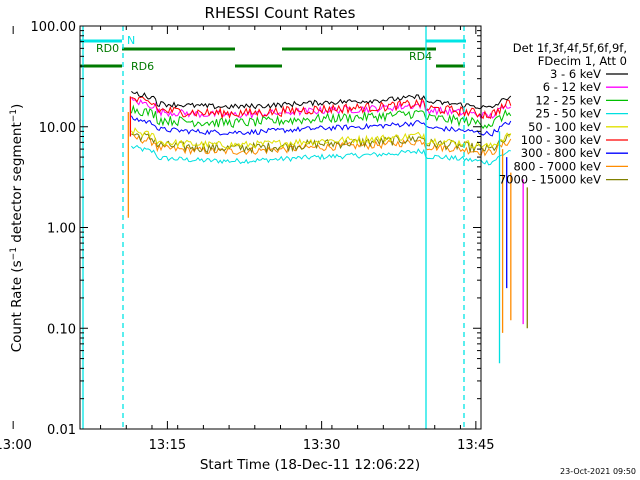  What do you see at coordinates (557, 166) in the screenshot?
I see `legend-label-8: 800 - 7000 keV` at bounding box center [557, 166].